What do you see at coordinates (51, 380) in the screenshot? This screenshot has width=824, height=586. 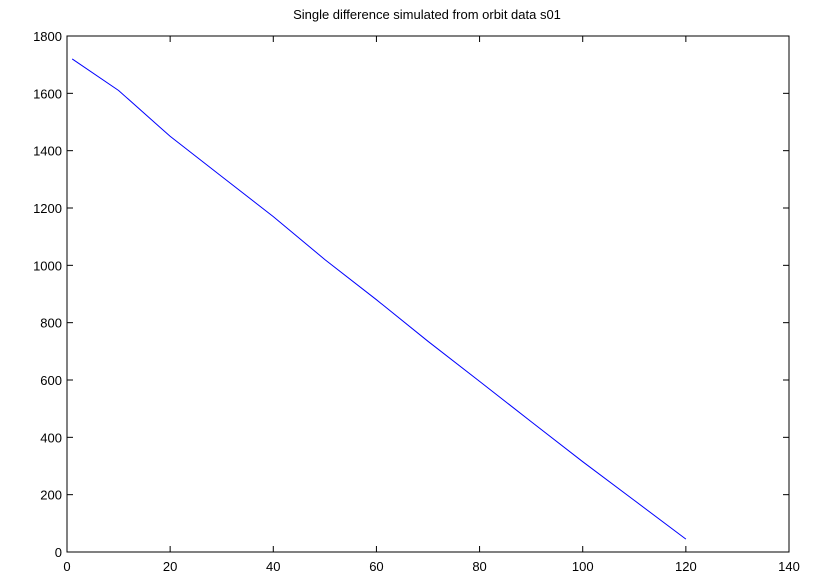 I see `y-tick-label: 600` at bounding box center [51, 380].